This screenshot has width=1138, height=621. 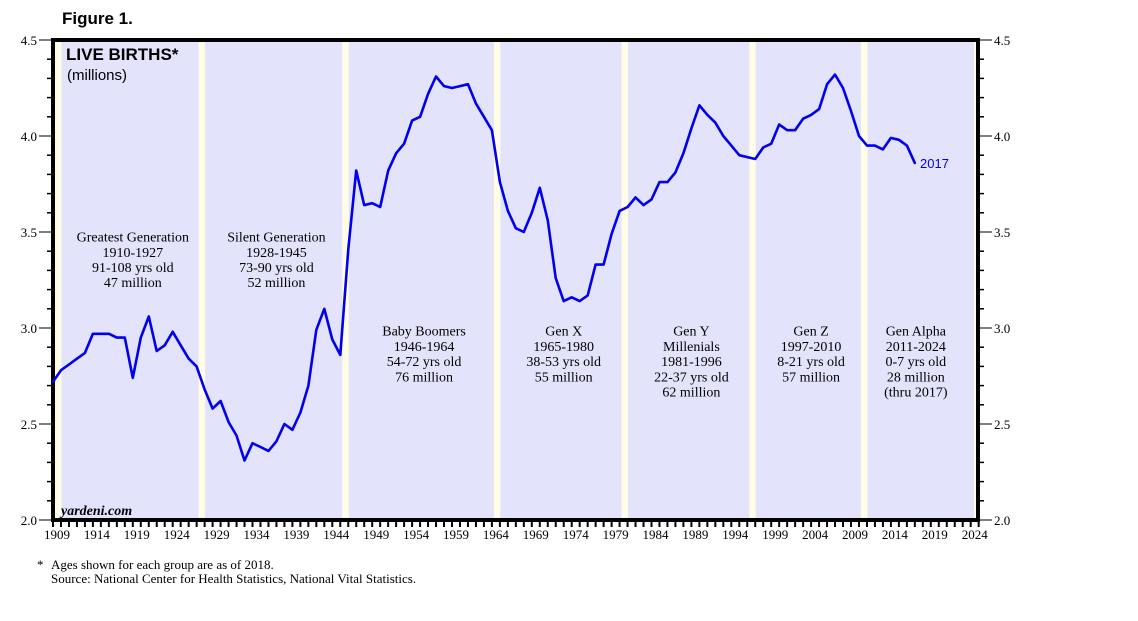 What do you see at coordinates (133, 283) in the screenshot?
I see `generation-label-line: 47 million` at bounding box center [133, 283].